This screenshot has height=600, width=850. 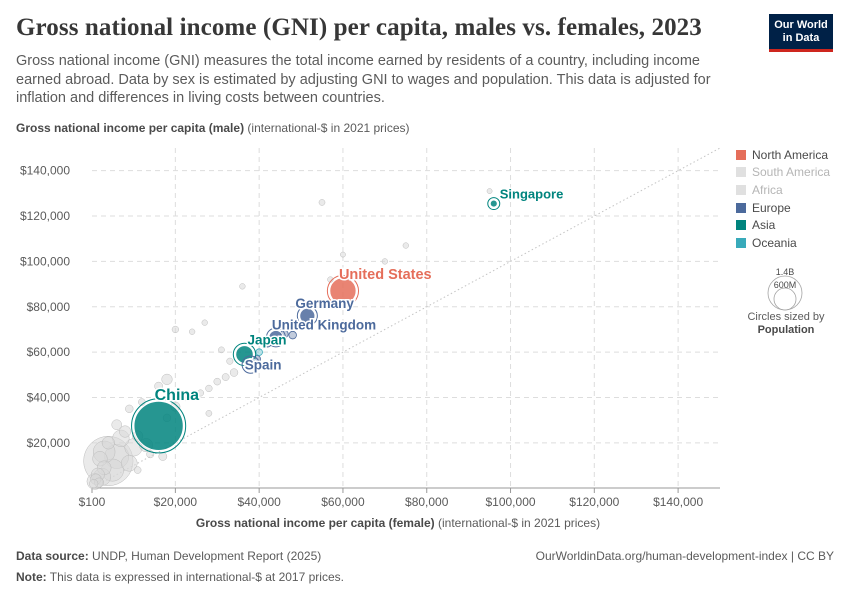 What do you see at coordinates (519, 523) in the screenshot?
I see `x-axis-label-unit: (international-$ in 2021 prices)` at bounding box center [519, 523].